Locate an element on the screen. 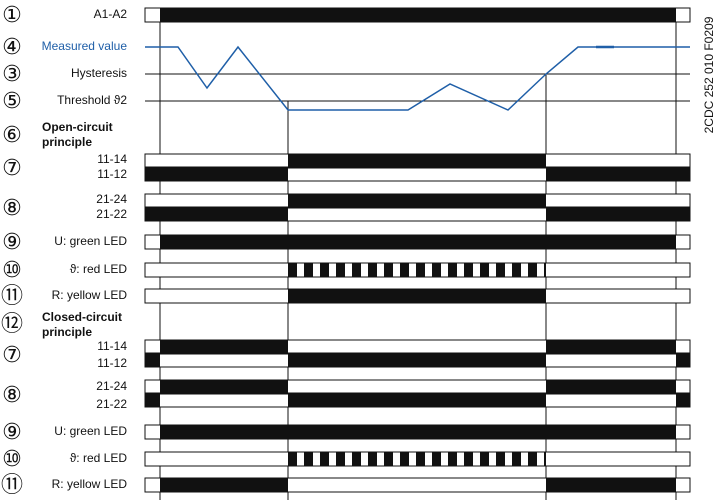 This screenshot has height=500, width=716. row-label: Threshold ϑ2 is located at coordinates (92, 100).